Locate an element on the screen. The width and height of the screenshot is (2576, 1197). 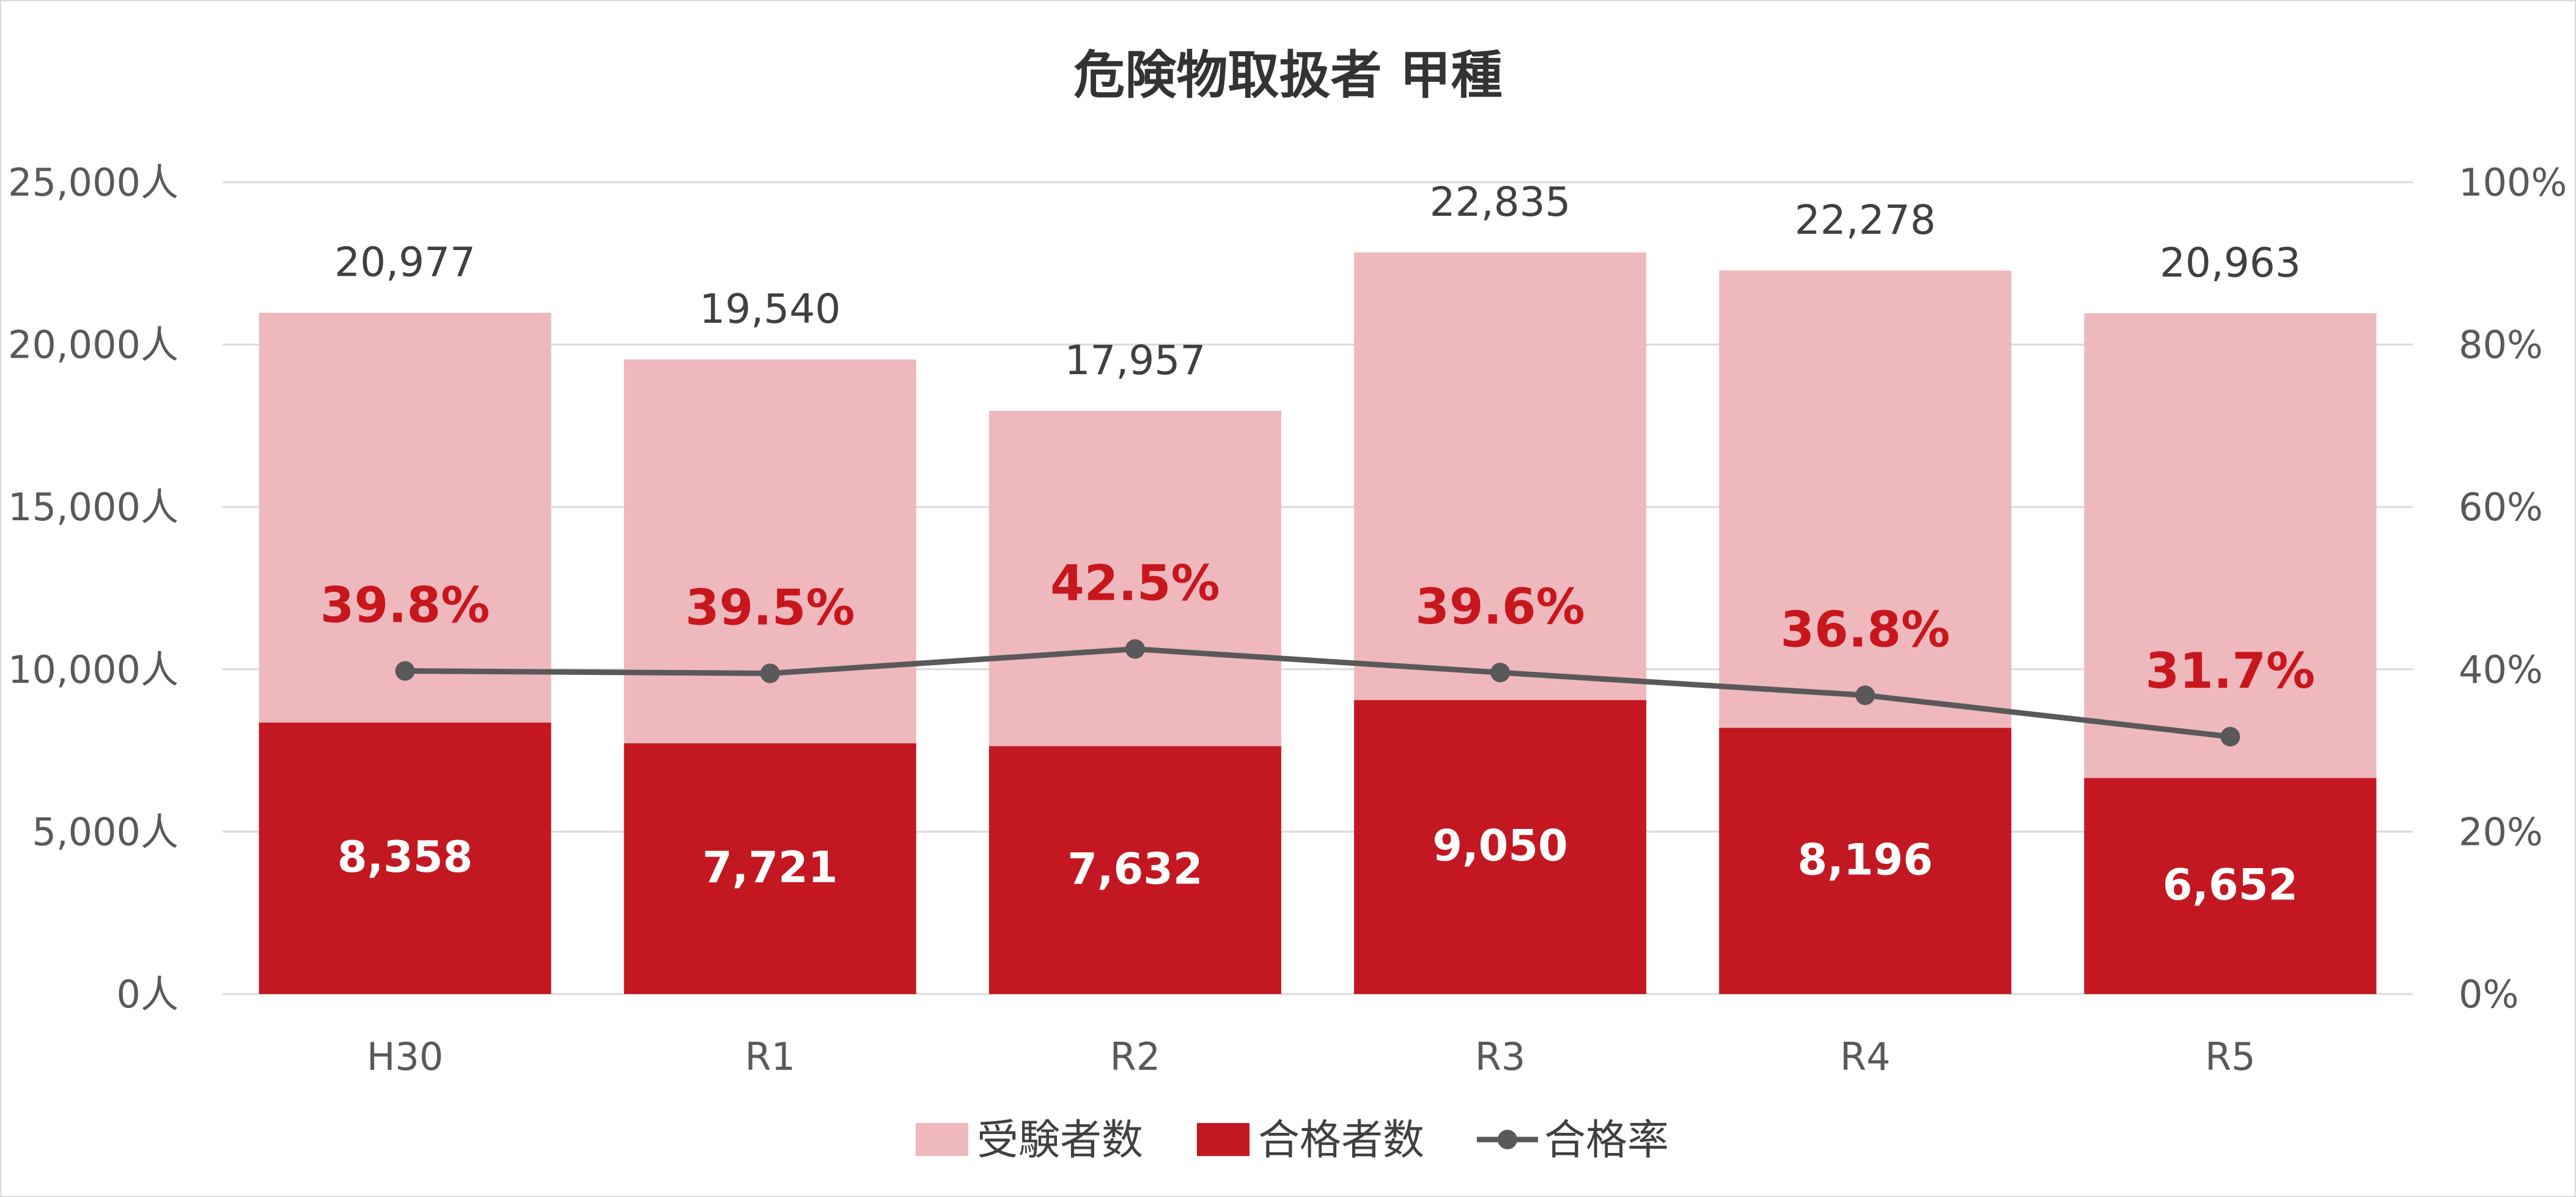
data-label-examinees: 20,963 is located at coordinates (2230, 262).